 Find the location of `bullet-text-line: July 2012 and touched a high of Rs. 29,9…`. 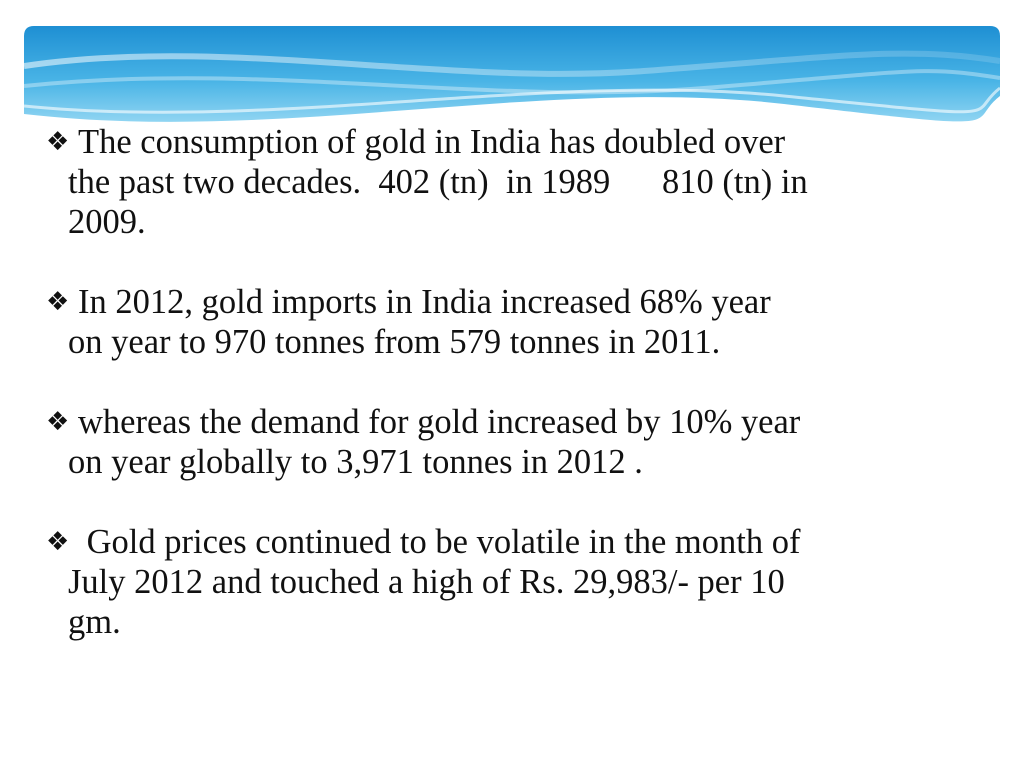

bullet-text-line: July 2012 and touched a high of Rs. 29,9… is located at coordinates (426, 582).